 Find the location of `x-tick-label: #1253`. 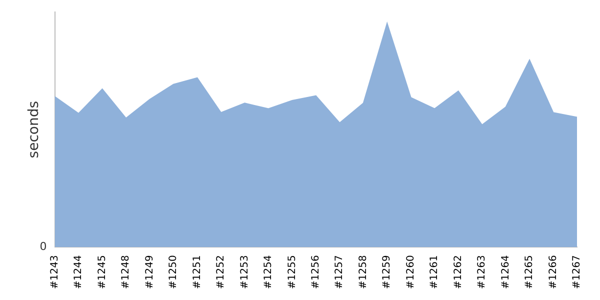

x-tick-label: #1253 is located at coordinates (244, 272).